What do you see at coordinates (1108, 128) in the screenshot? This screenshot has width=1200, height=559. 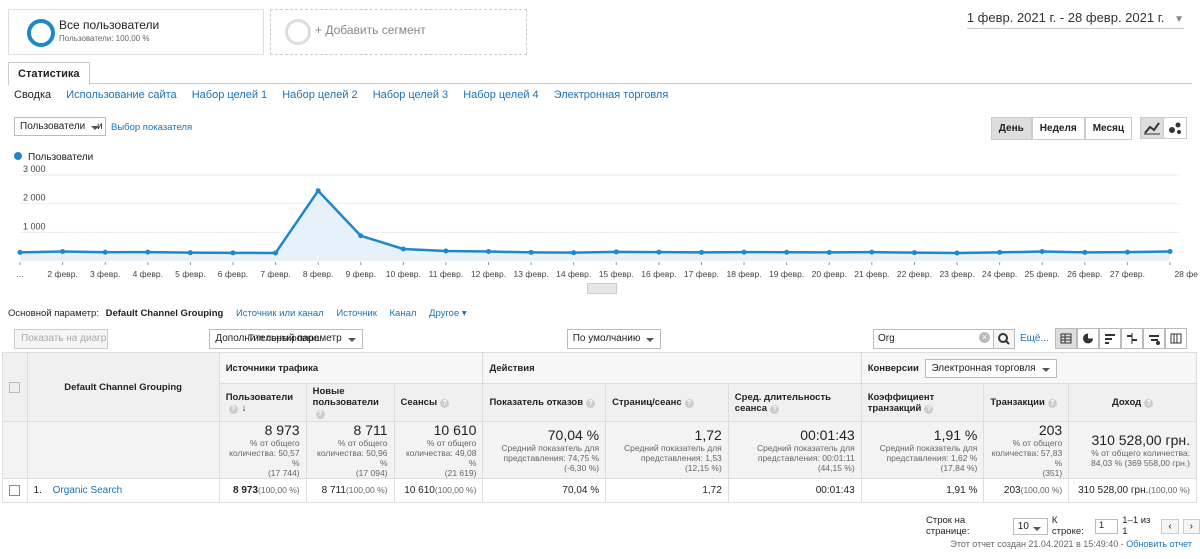 I see `period-month-button: Месяц` at bounding box center [1108, 128].